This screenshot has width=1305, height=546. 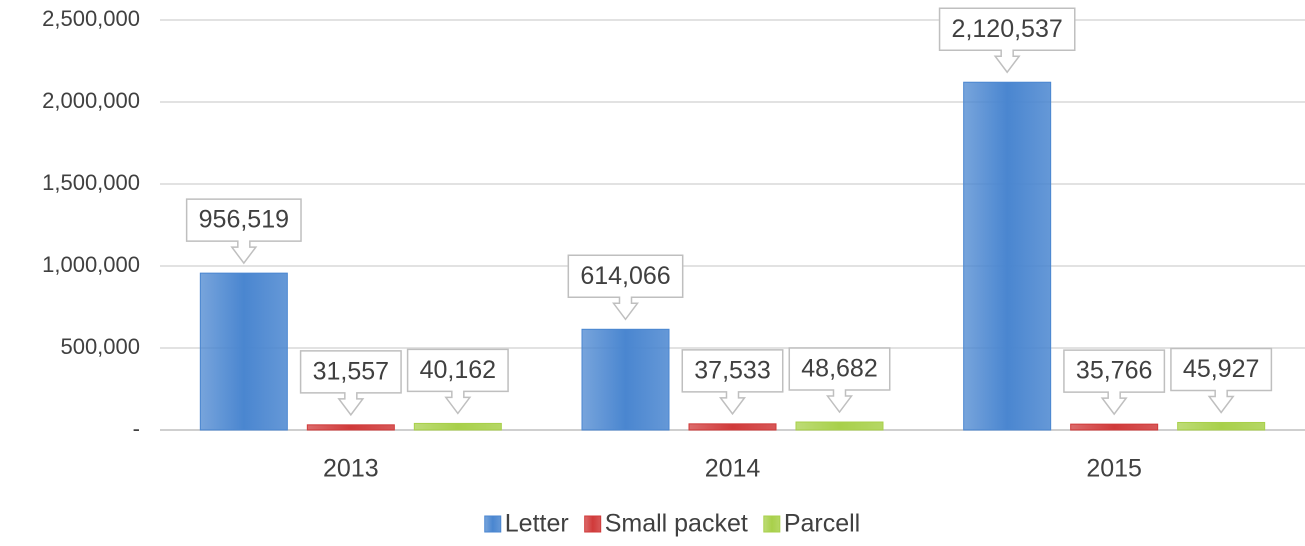 What do you see at coordinates (1114, 371) in the screenshot?
I see `data-label: 35,766` at bounding box center [1114, 371].